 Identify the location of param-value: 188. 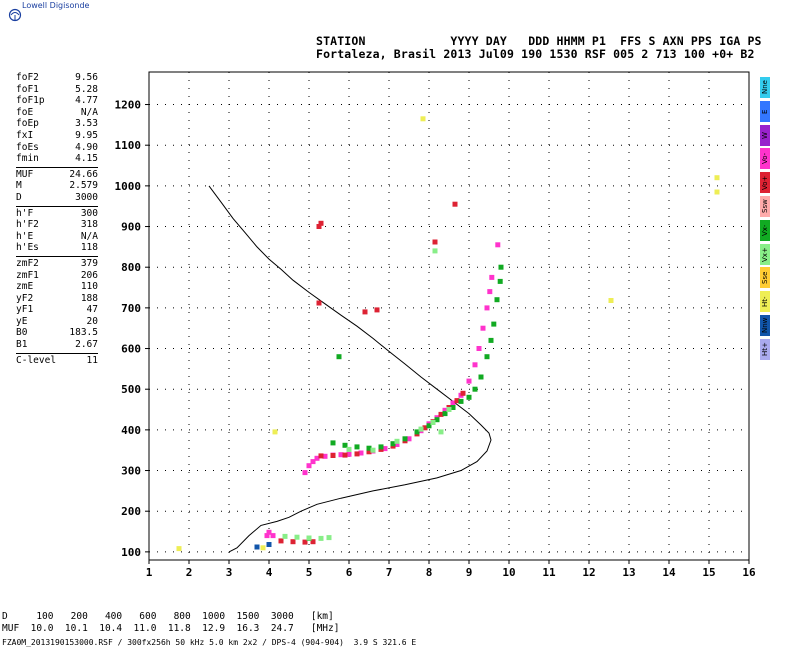
(89, 298).